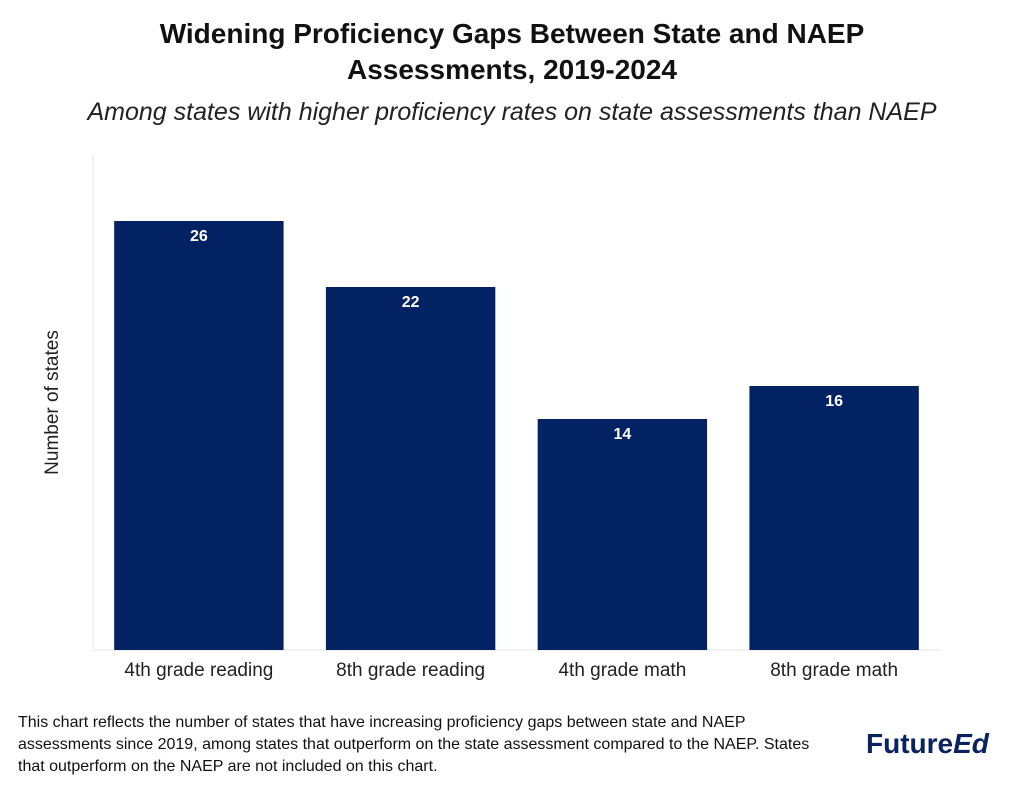 The image size is (1024, 796). I want to click on logo-part: Future, so click(910, 743).